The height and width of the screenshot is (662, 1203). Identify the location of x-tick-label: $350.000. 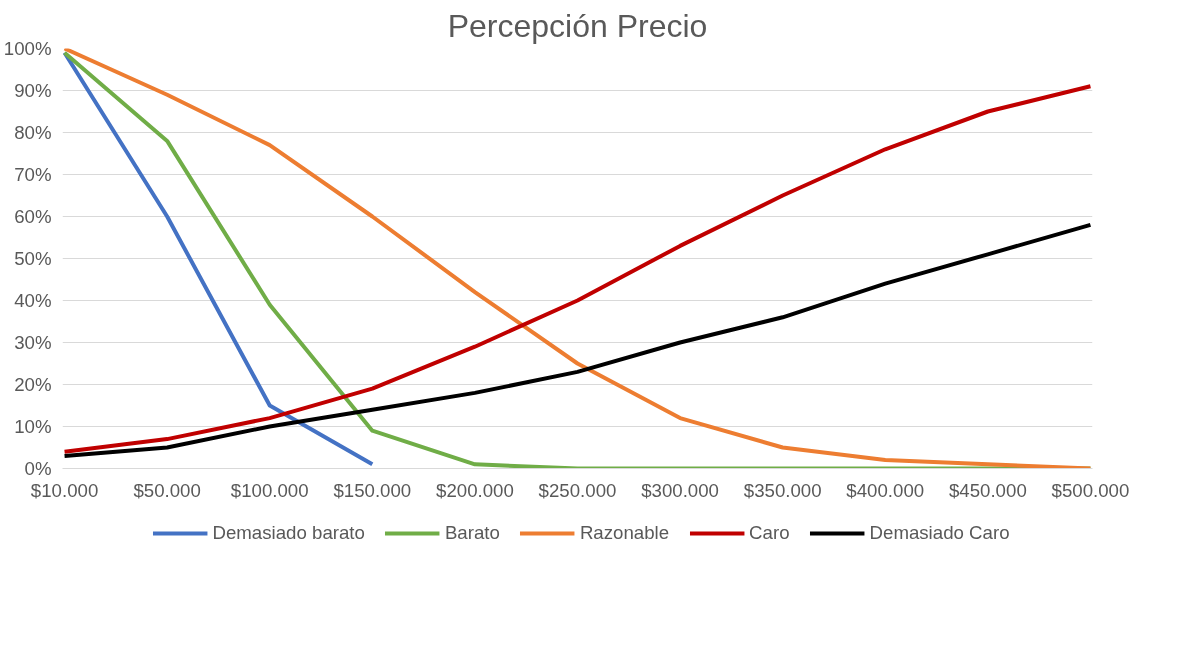
(782, 490).